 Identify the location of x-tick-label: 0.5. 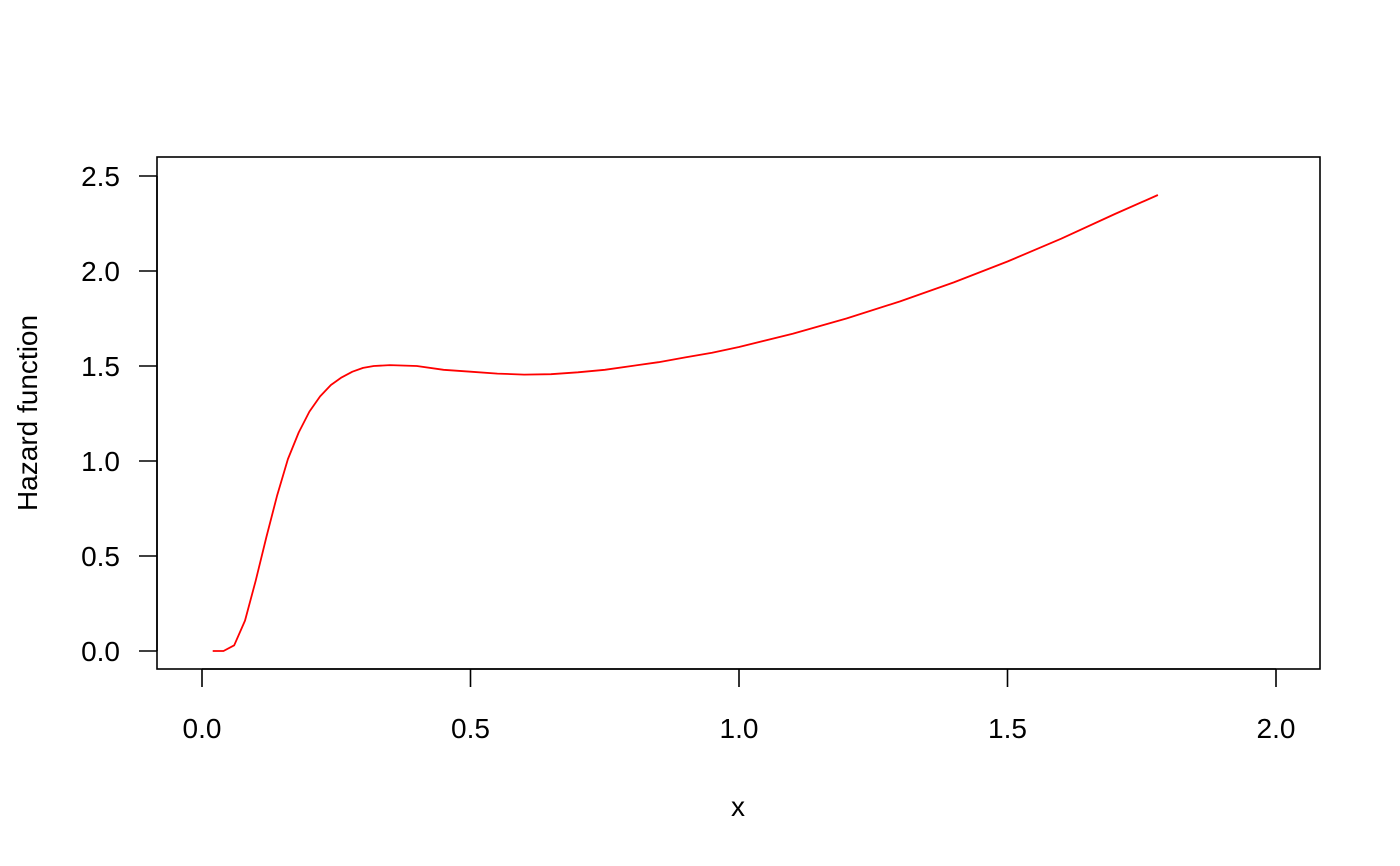
(470, 728).